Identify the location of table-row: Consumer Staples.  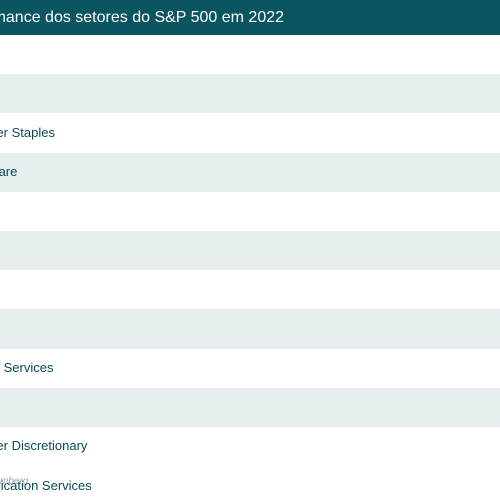
(250, 133).